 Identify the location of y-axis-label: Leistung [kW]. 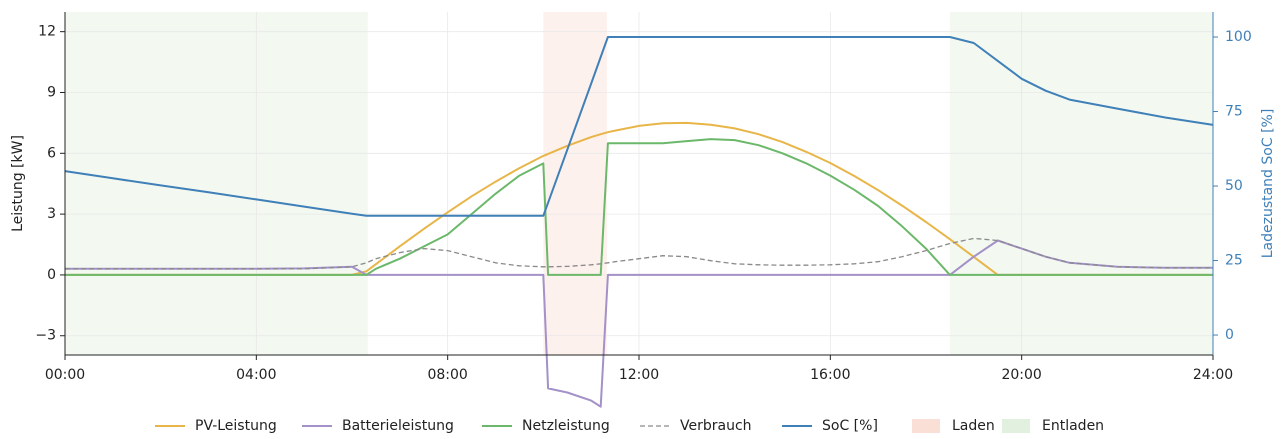
(18, 183).